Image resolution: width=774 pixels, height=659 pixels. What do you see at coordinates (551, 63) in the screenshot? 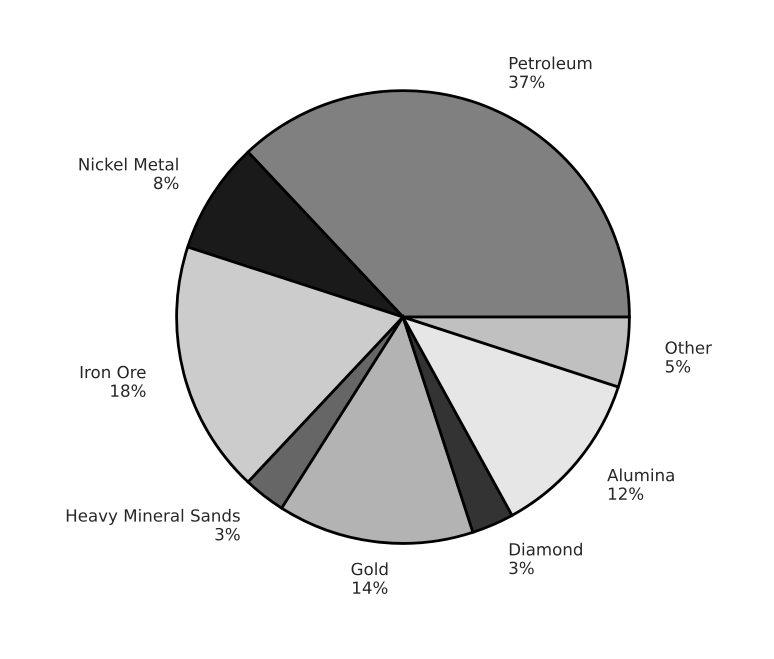
I see `slice-label: Petroleum` at bounding box center [551, 63].